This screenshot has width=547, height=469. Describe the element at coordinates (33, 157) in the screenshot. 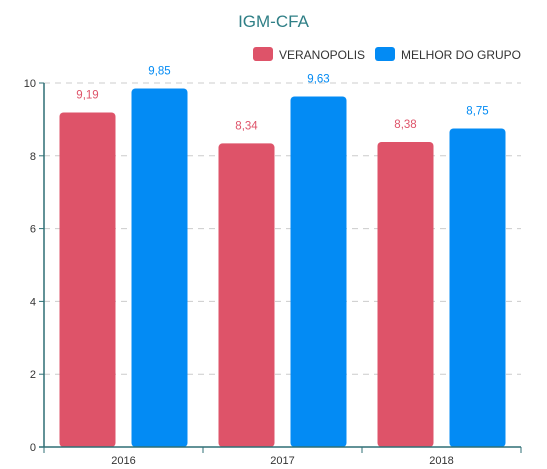

I see `y-tick-label-8: 8` at that location.